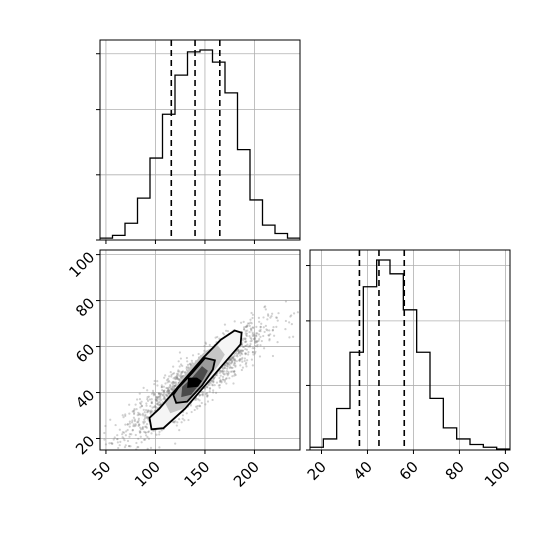  Describe the element at coordinates (246, 474) in the screenshot. I see `scatter-x-tick-label-3: 200` at that location.